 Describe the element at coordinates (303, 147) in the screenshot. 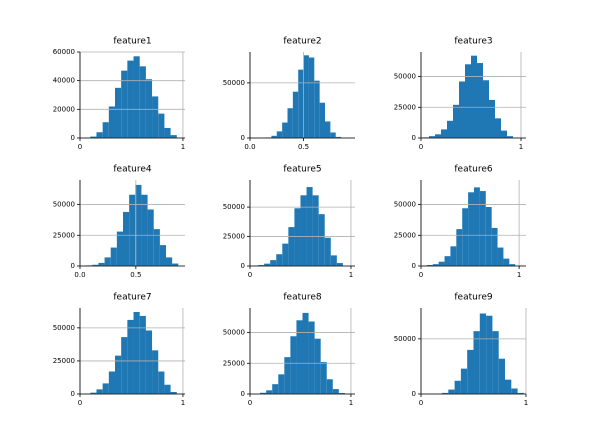

I see `x-tick-label: 0.5` at that location.